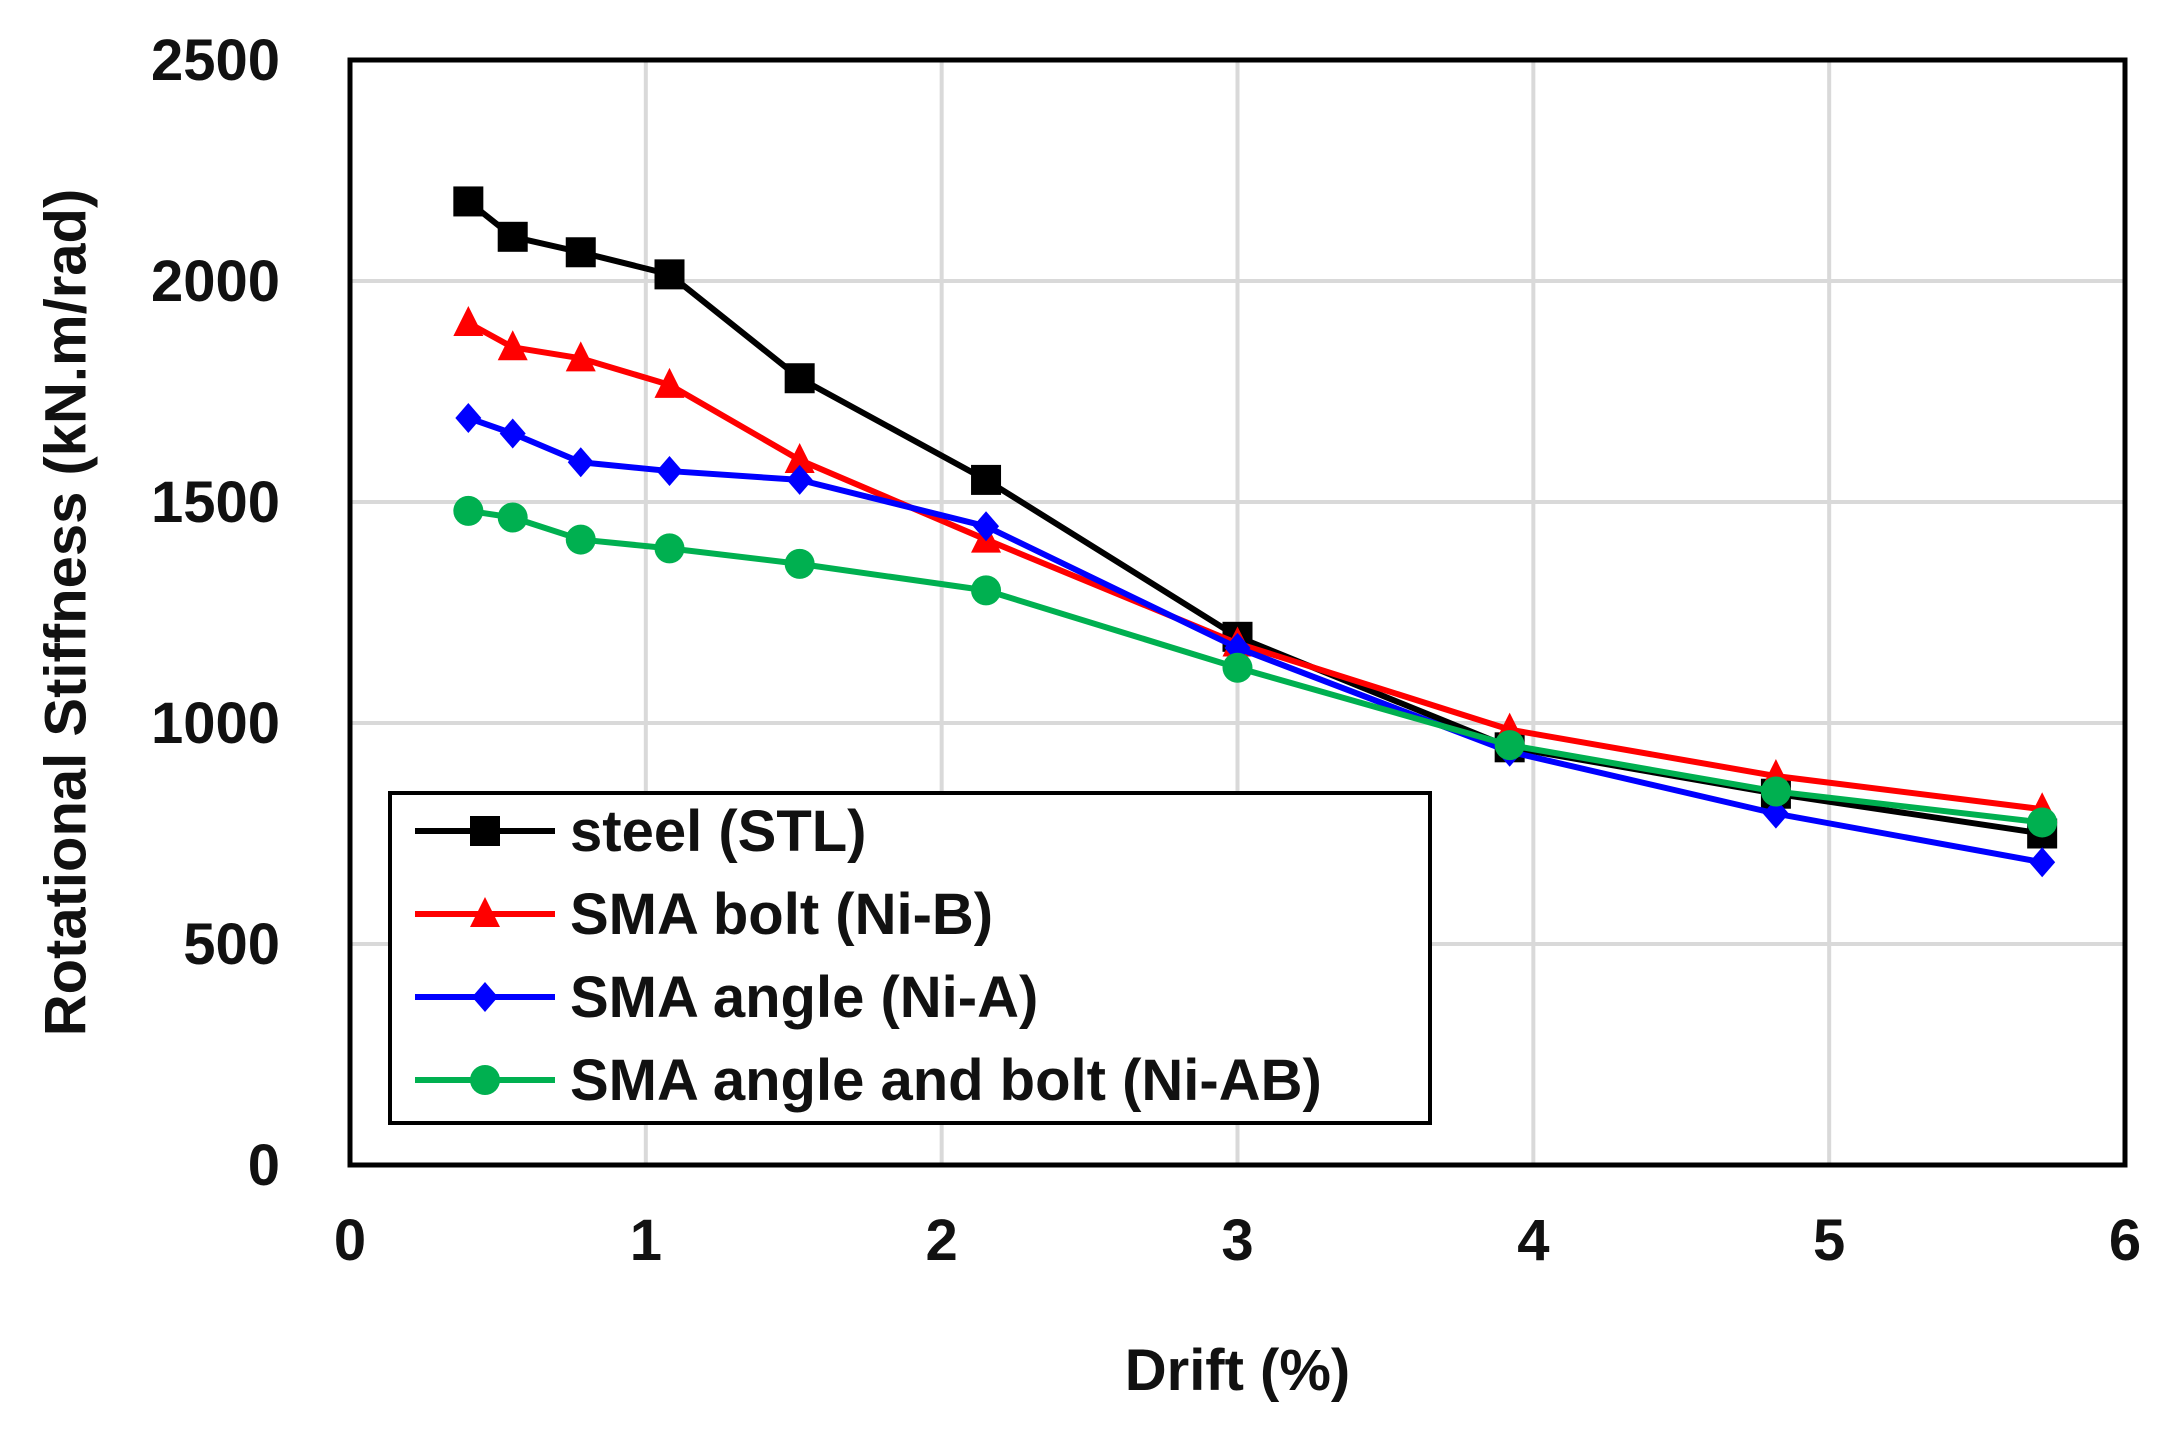  Describe the element at coordinates (215, 502) in the screenshot. I see `y-tick-label: 1500` at that location.